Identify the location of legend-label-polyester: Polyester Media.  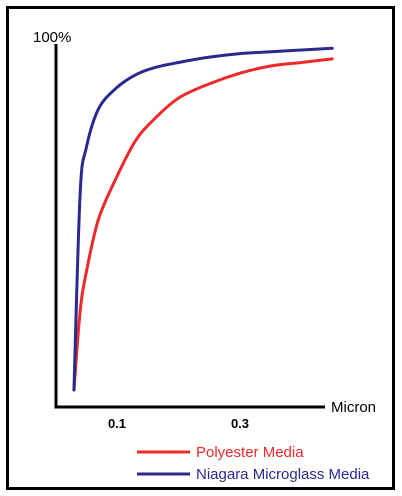
(250, 452).